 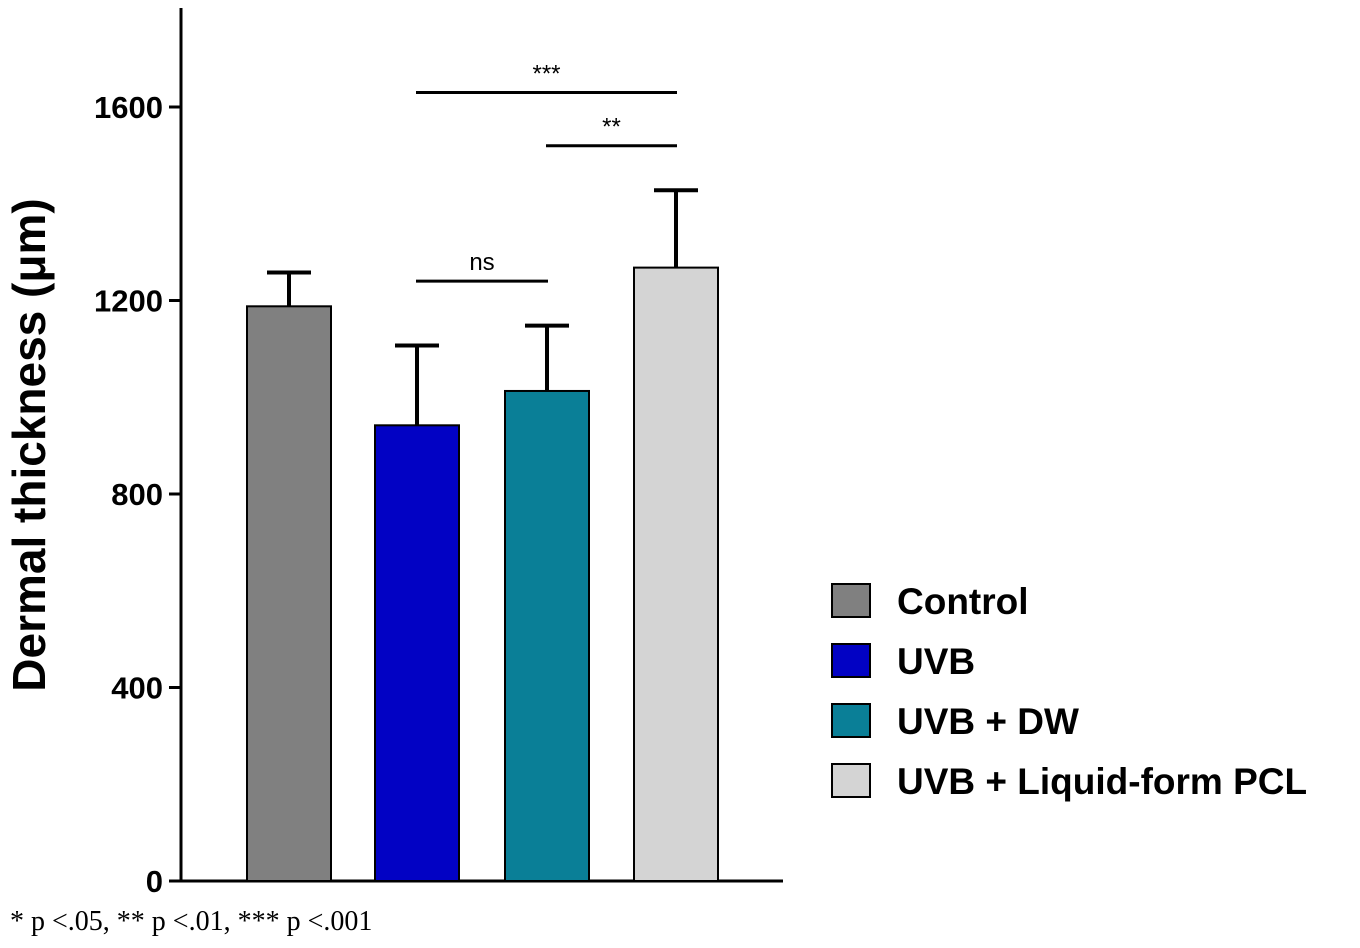 I want to click on significance-label-0: ***, so click(x=546, y=73).